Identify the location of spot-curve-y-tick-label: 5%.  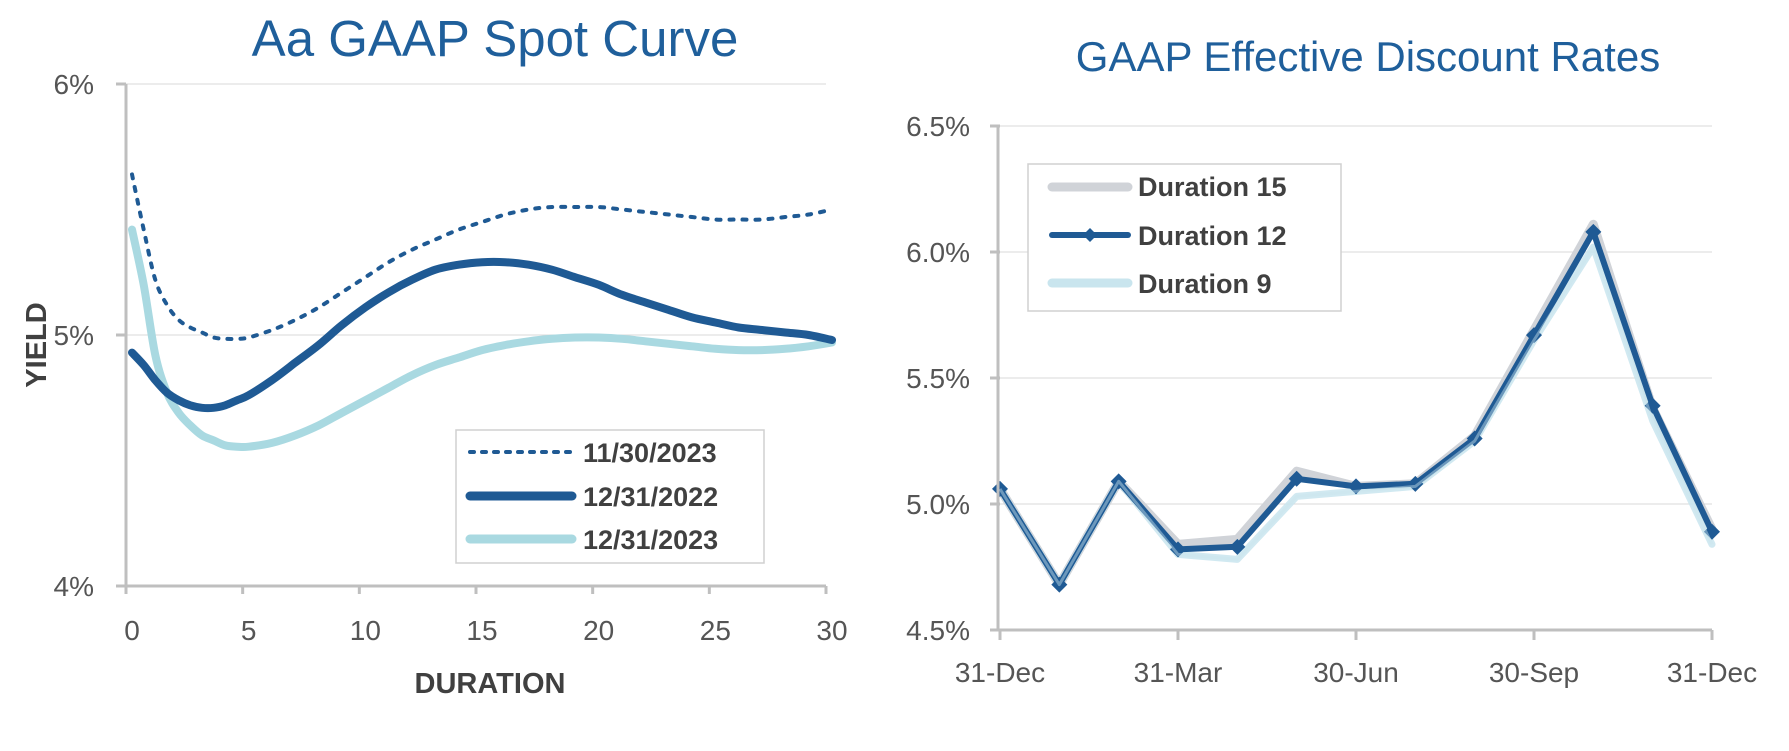
(74, 335).